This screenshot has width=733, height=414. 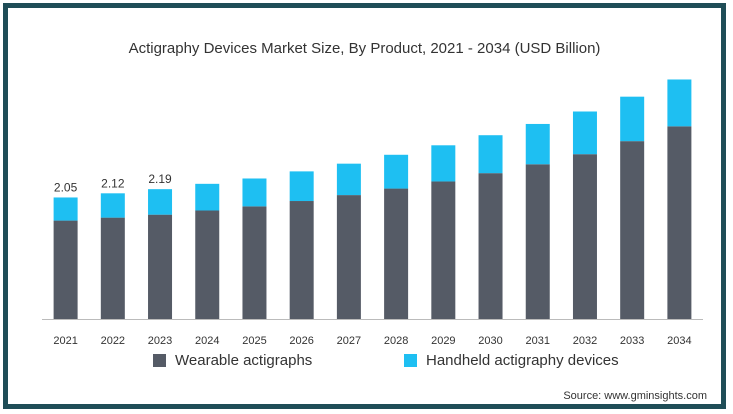 I want to click on bar-handheld-2029, so click(x=443, y=163).